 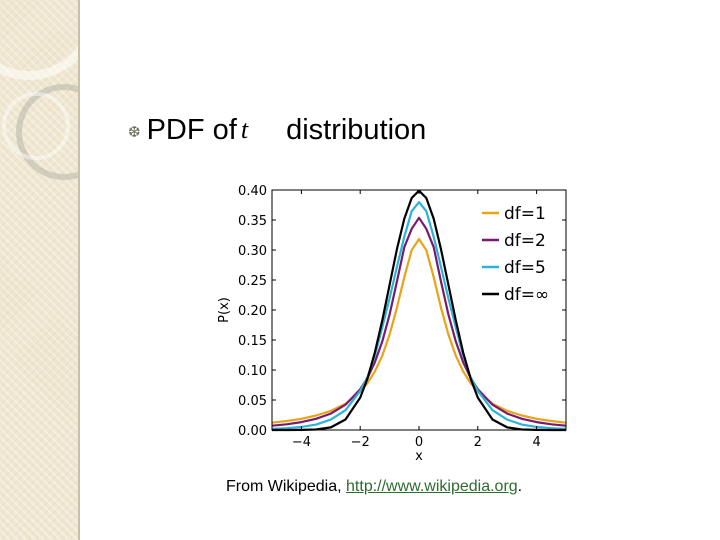 I want to click on heading-prefix: PDF of, so click(x=191, y=129).